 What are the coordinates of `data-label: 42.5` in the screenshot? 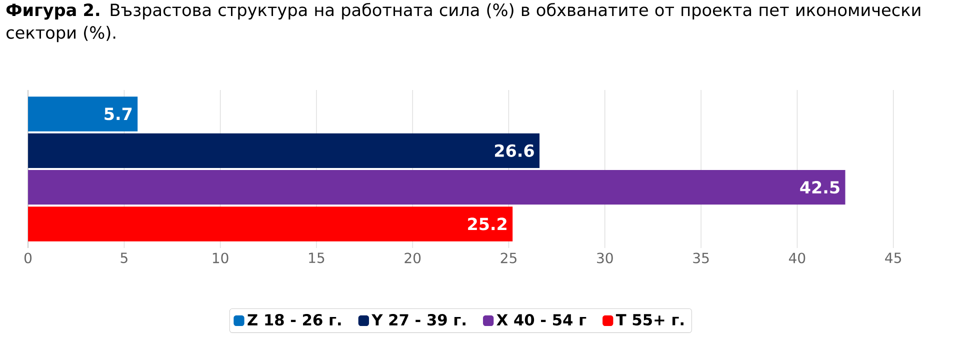 It's located at (820, 187).